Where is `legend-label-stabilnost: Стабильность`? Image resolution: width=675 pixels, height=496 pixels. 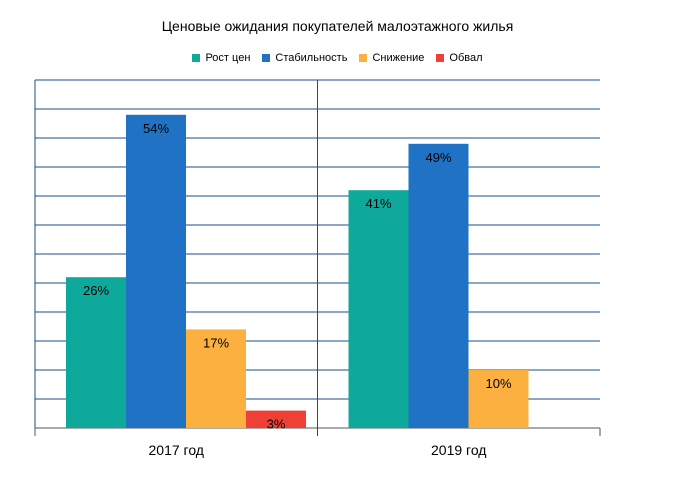
legend-label-stabilnost: Стабильность is located at coordinates (311, 58).